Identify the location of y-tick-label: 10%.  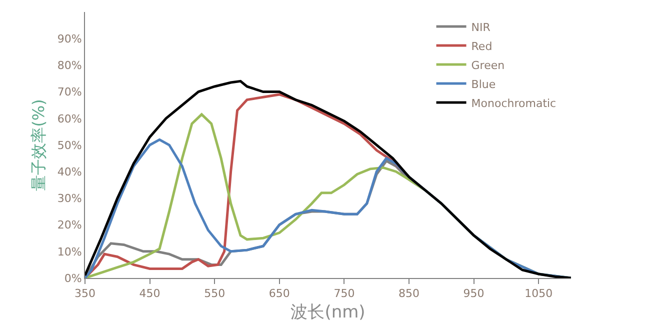
(69, 251).